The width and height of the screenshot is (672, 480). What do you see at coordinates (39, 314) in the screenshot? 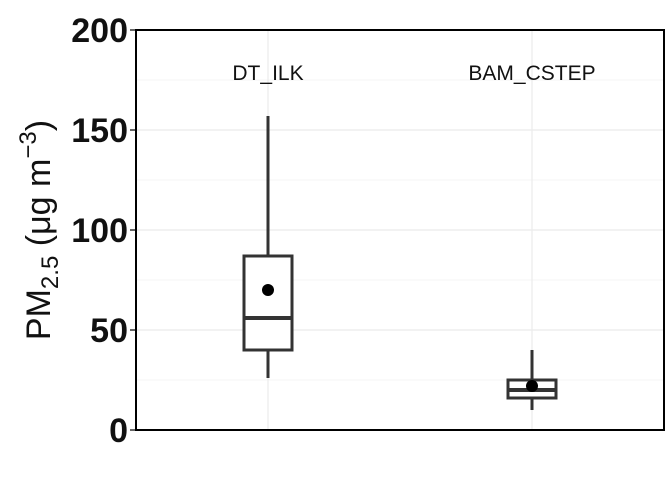
I see `y-axis-title-base: PM` at bounding box center [39, 314].